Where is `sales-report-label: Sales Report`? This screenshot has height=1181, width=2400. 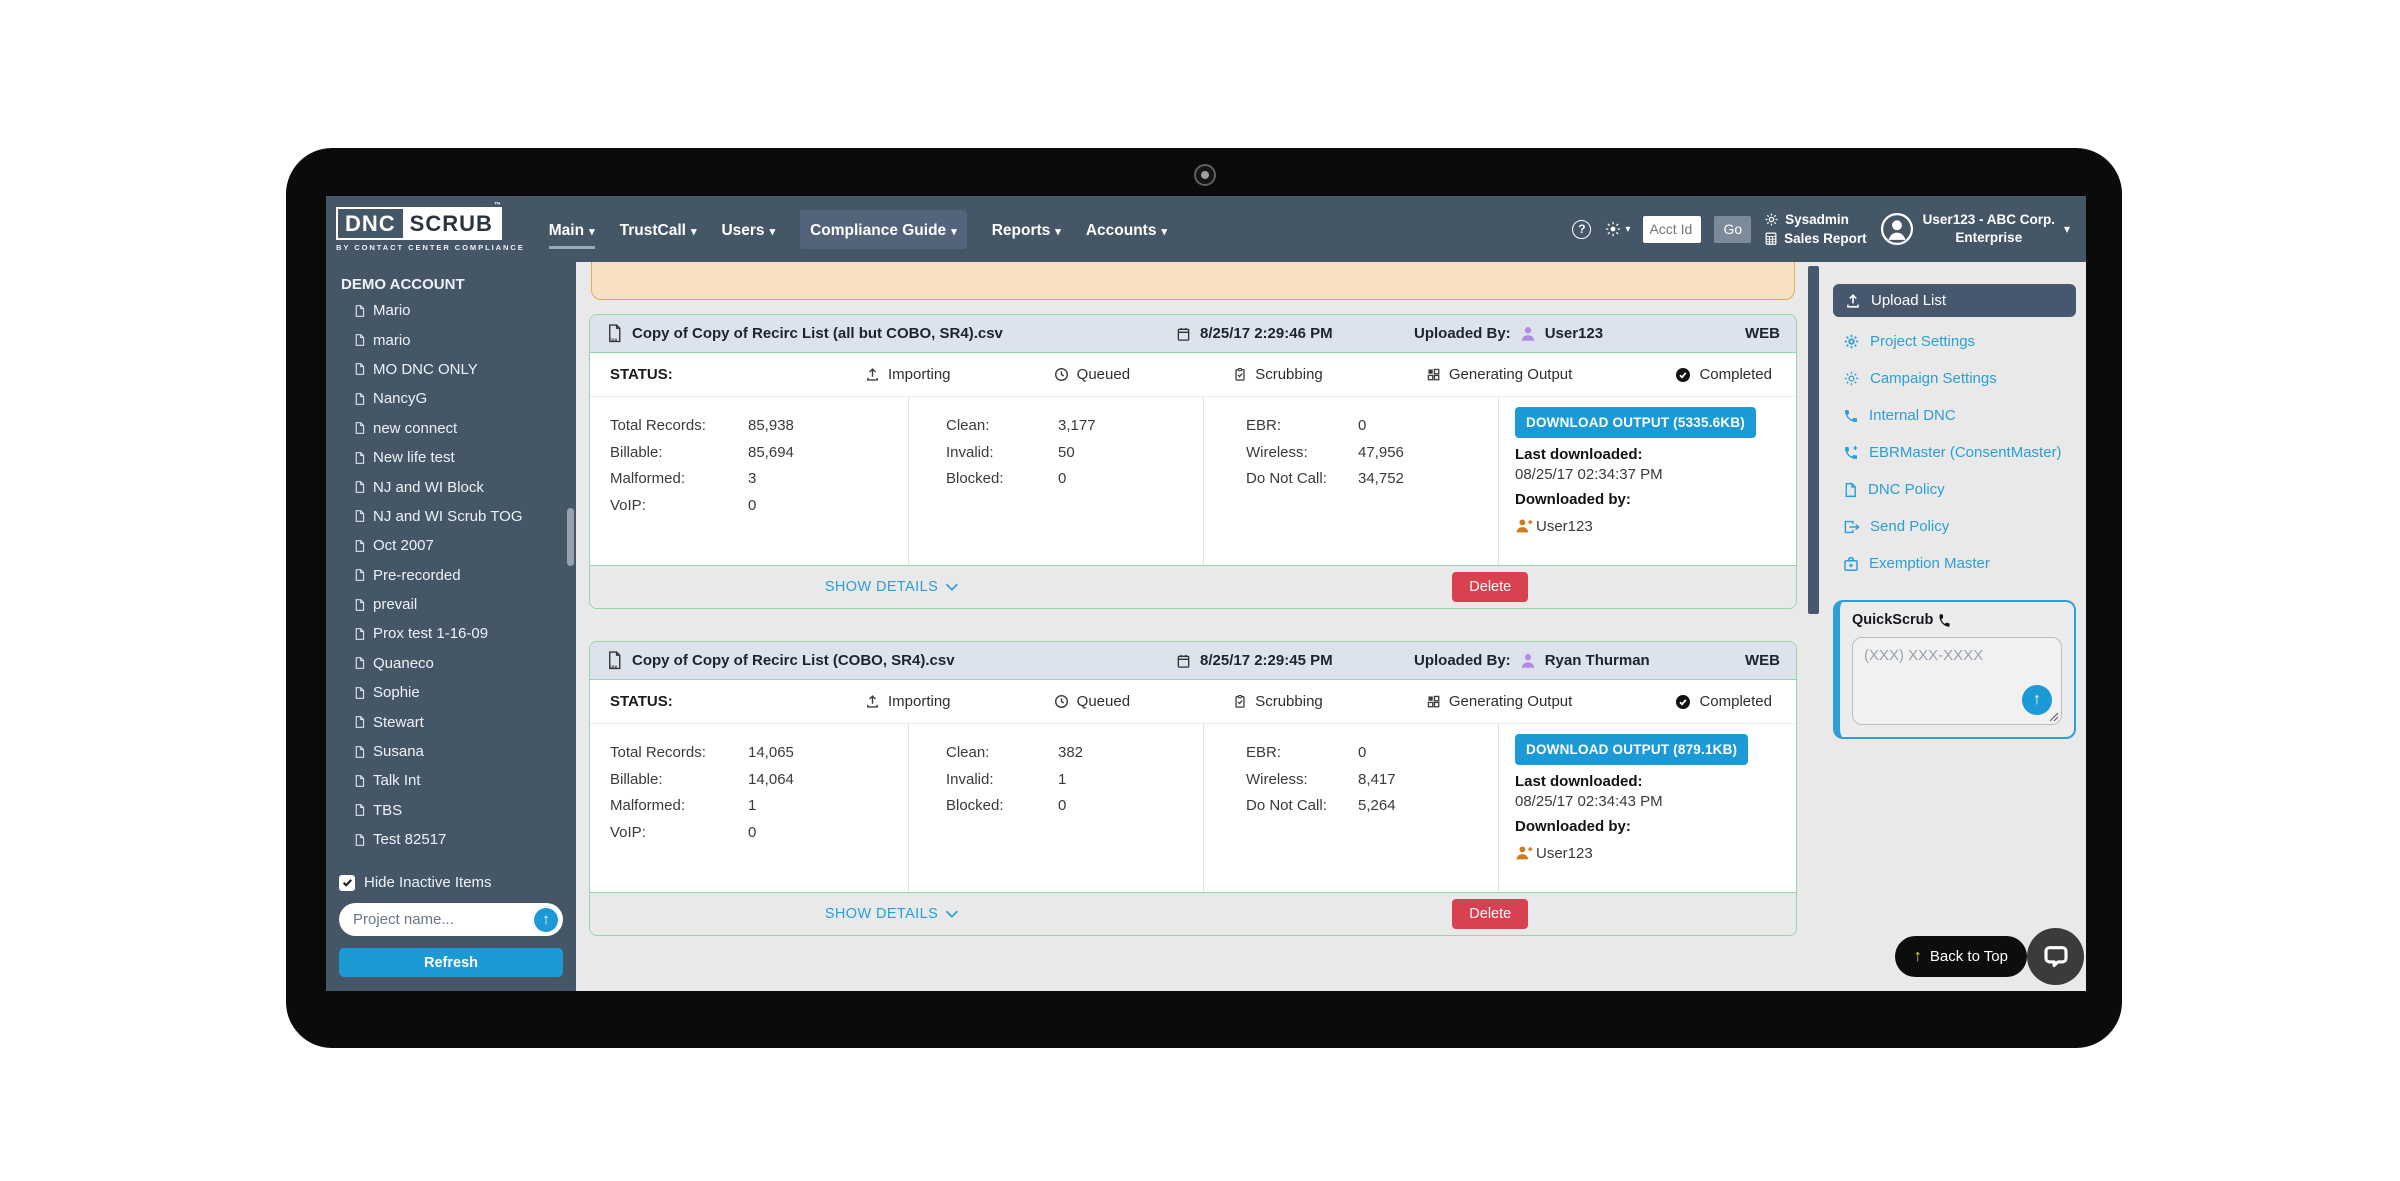
sales-report-label: Sales Report is located at coordinates (1825, 238).